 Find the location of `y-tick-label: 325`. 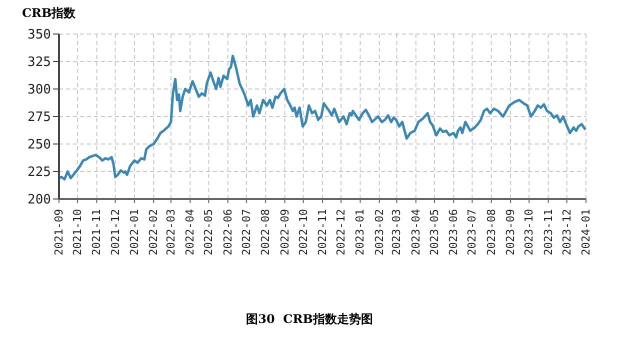

y-tick-label: 325 is located at coordinates (39, 62).